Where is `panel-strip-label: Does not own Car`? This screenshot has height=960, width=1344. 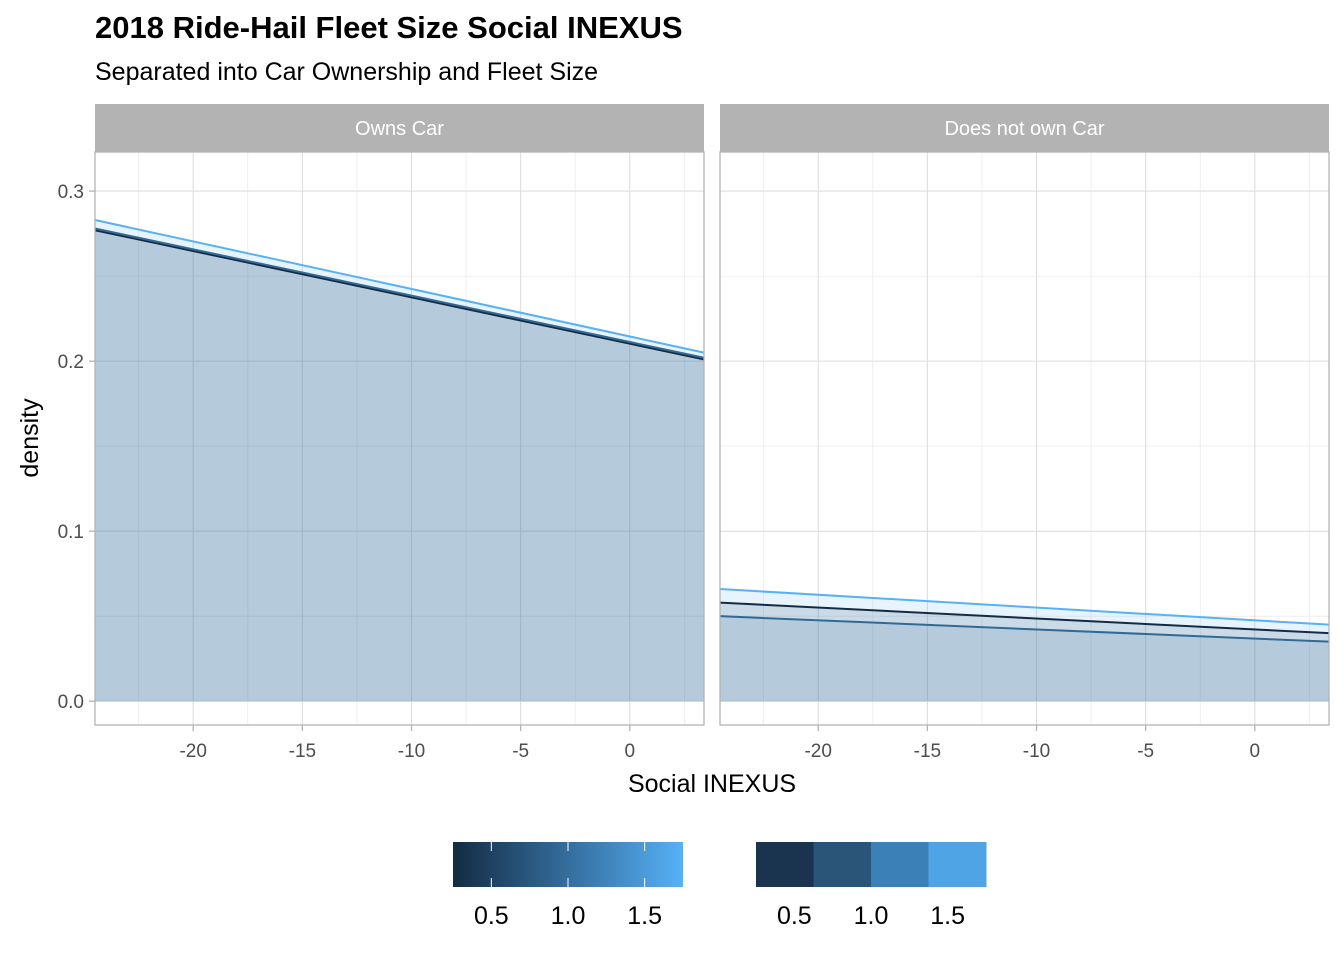 panel-strip-label: Does not own Car is located at coordinates (1024, 129).